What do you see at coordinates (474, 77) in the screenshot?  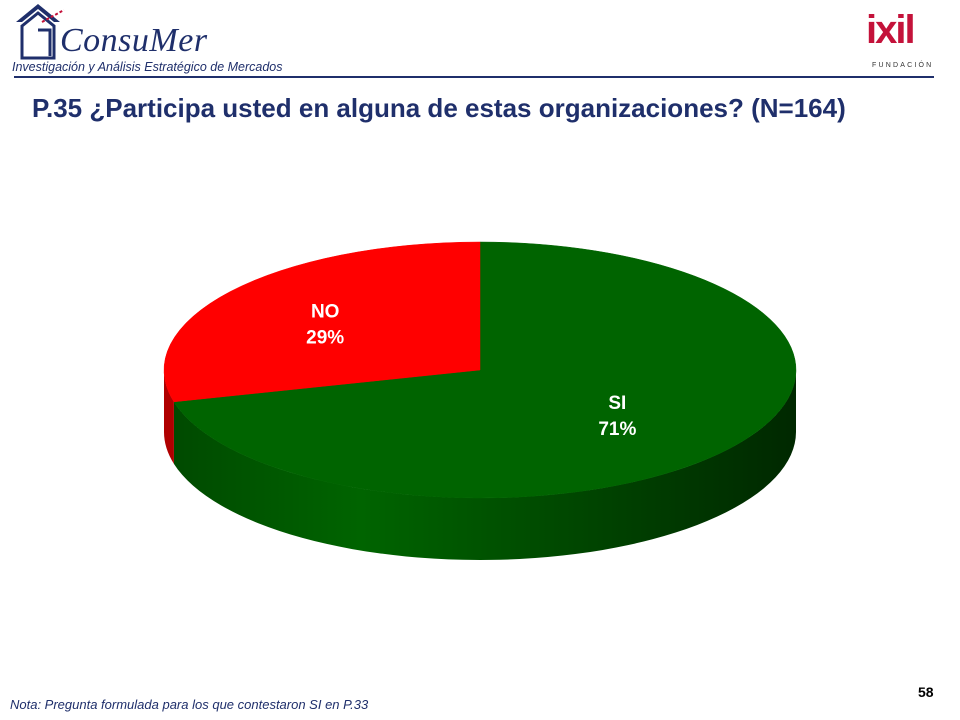 I see `header-divider` at bounding box center [474, 77].